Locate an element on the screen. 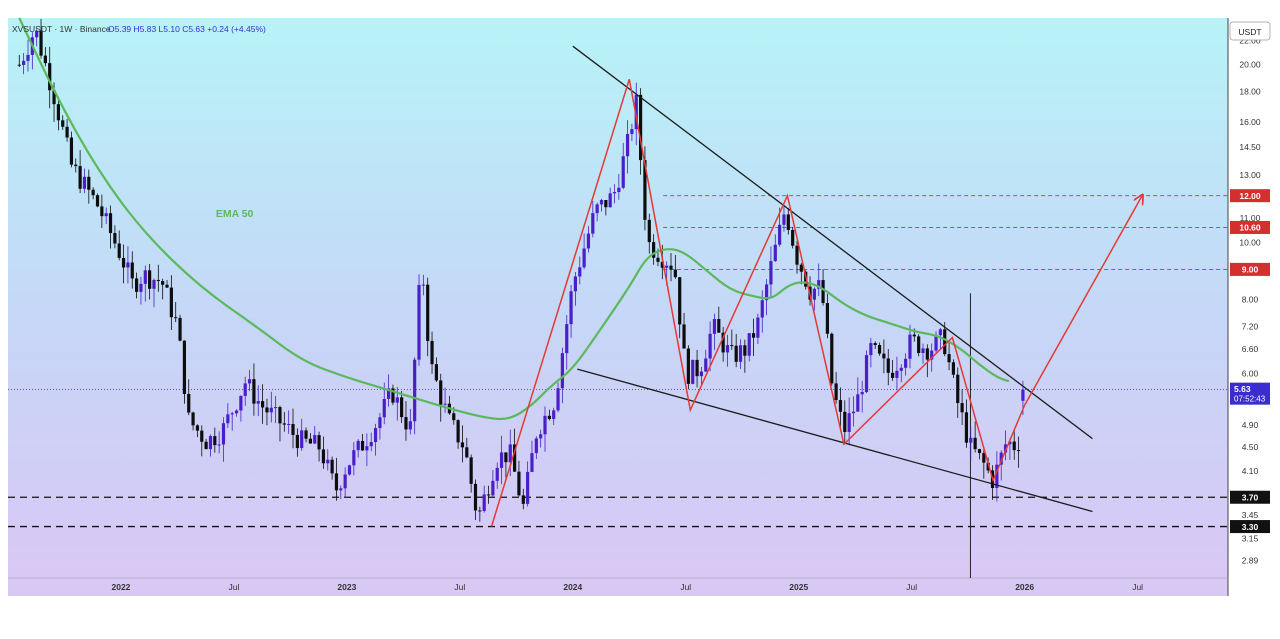 The image size is (1280, 639). projection-arrow is located at coordinates (1083, 301).